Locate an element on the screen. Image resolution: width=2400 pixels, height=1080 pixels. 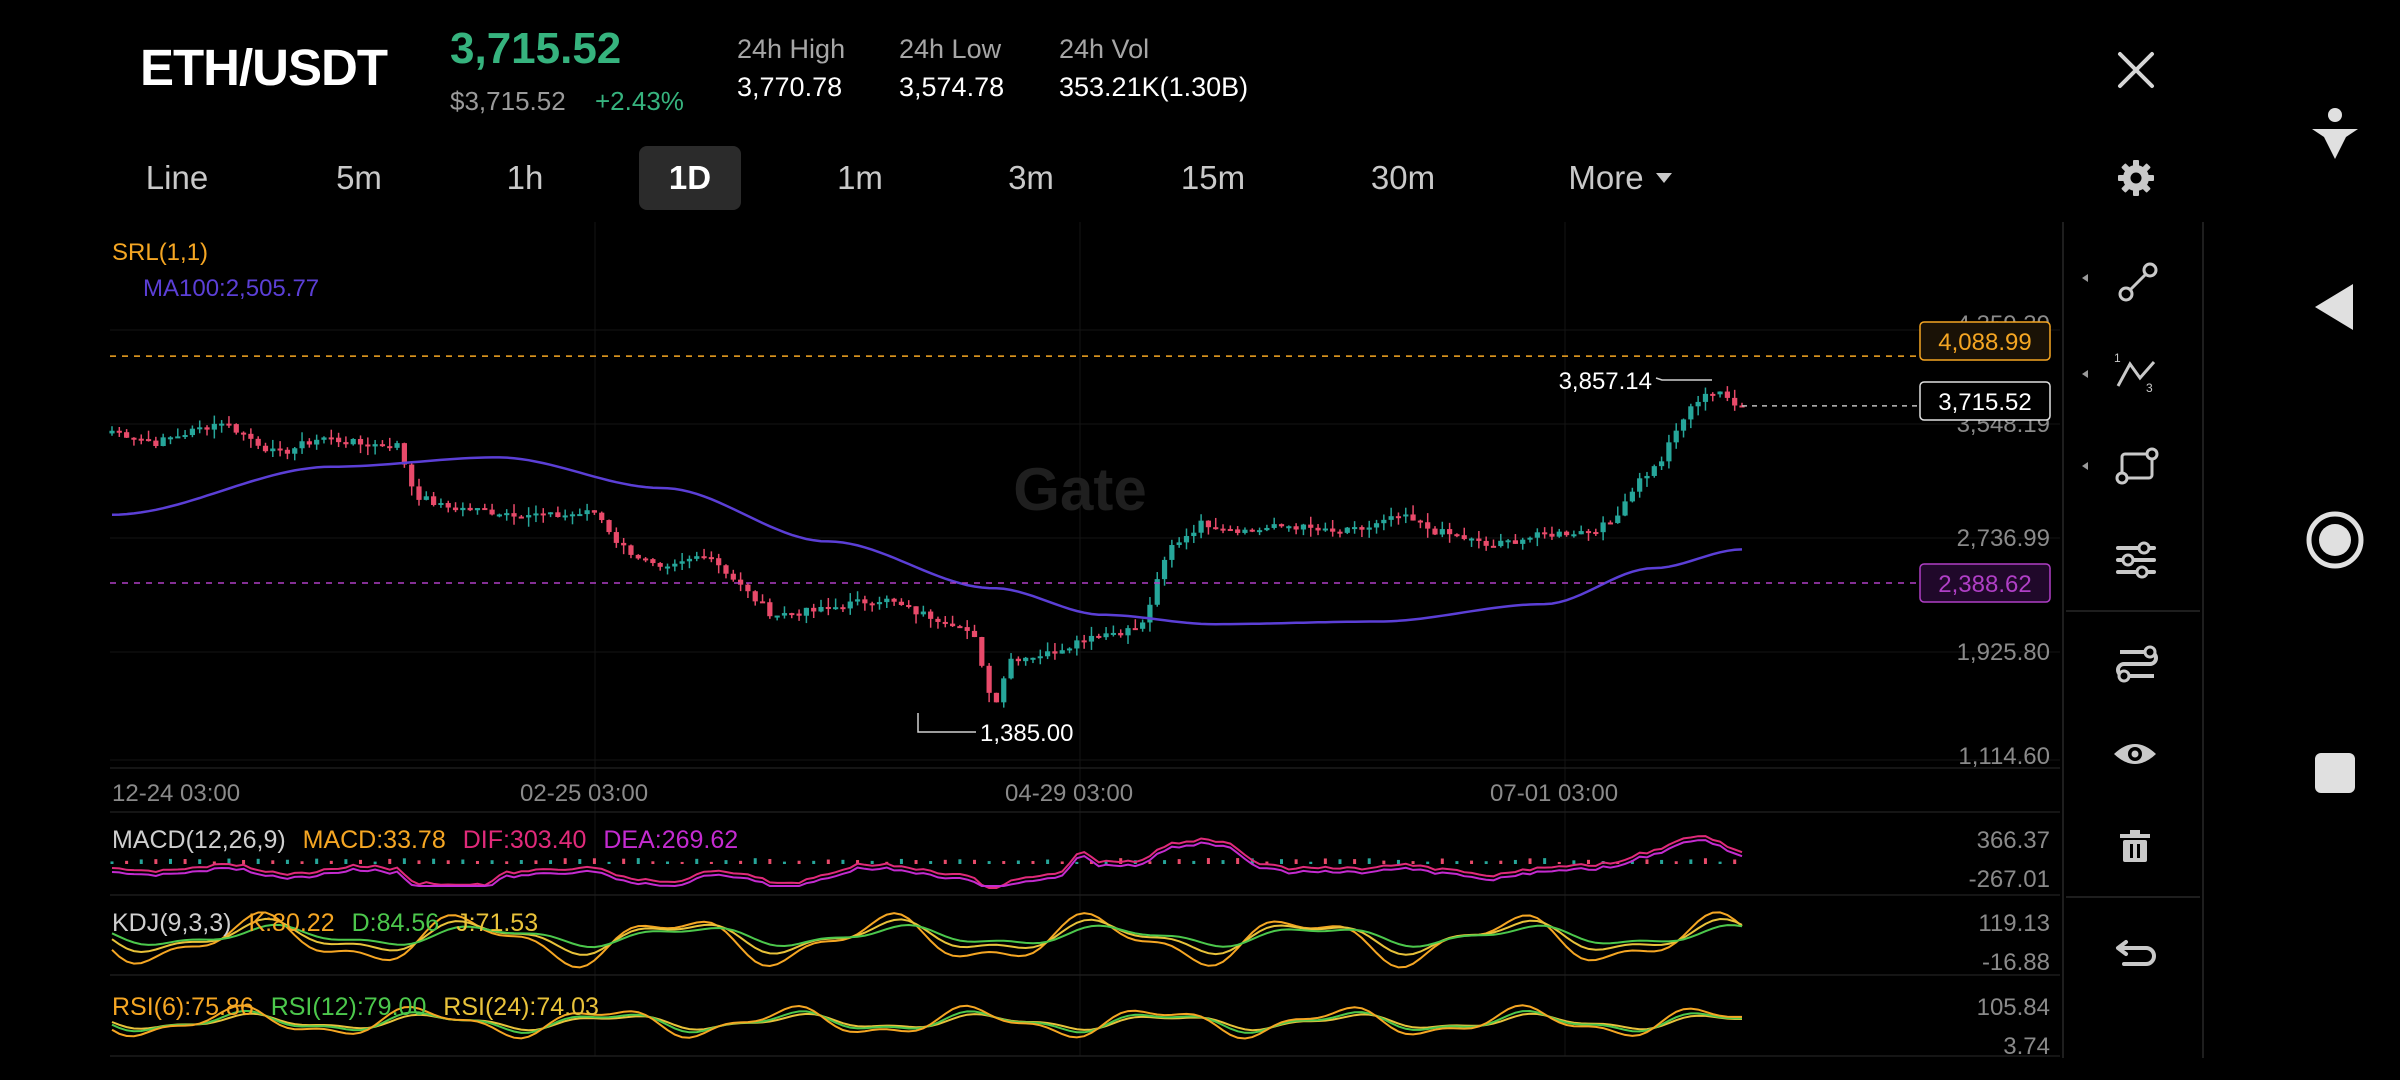
rectangle-tool is located at coordinates (2135, 466).